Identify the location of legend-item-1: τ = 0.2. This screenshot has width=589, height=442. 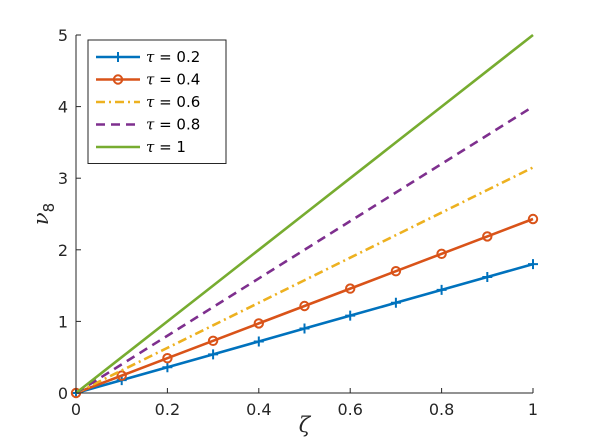
(148, 57).